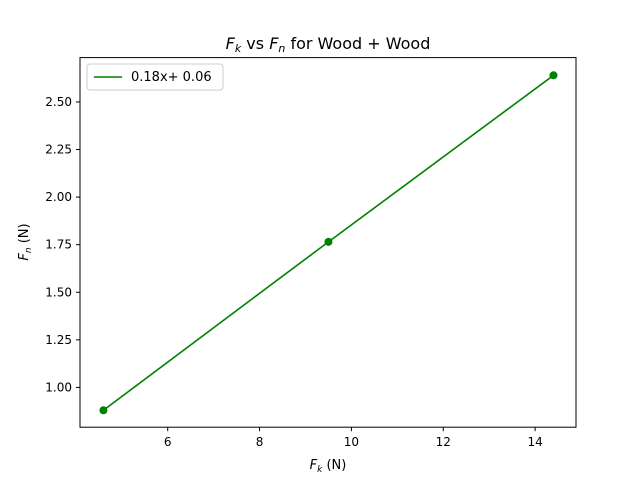 This screenshot has height=480, width=640. What do you see at coordinates (334, 465) in the screenshot?
I see `xlabel-rest: (N)` at bounding box center [334, 465].